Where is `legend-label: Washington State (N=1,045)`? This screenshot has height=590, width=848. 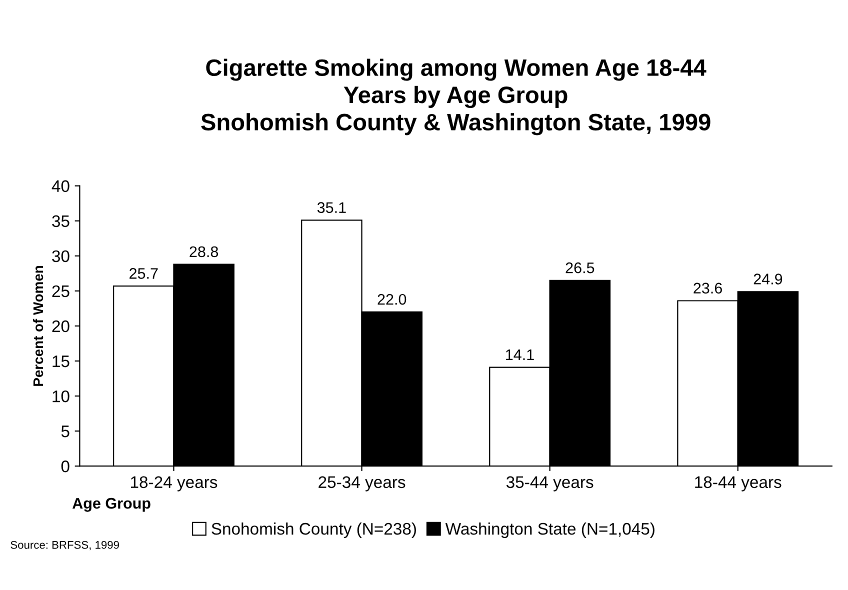 legend-label: Washington State (N=1,045) is located at coordinates (549, 530).